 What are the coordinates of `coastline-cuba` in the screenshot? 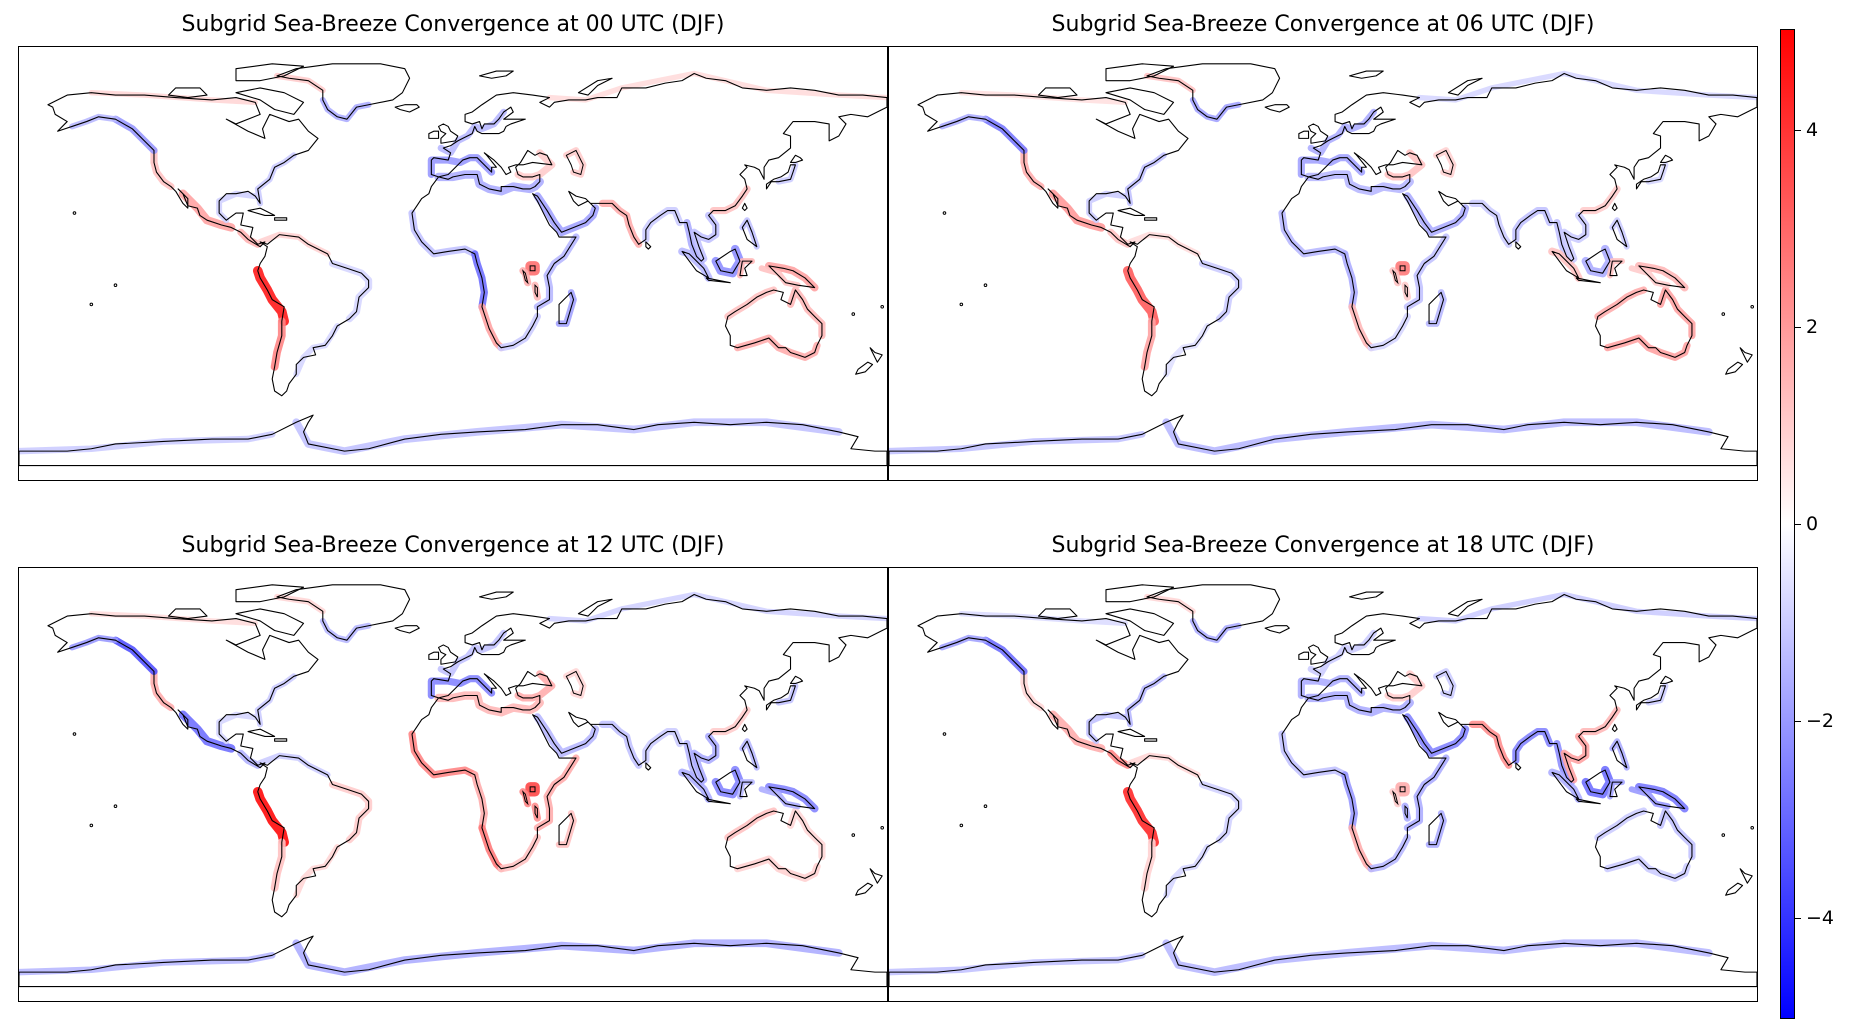 It's located at (1131, 211).